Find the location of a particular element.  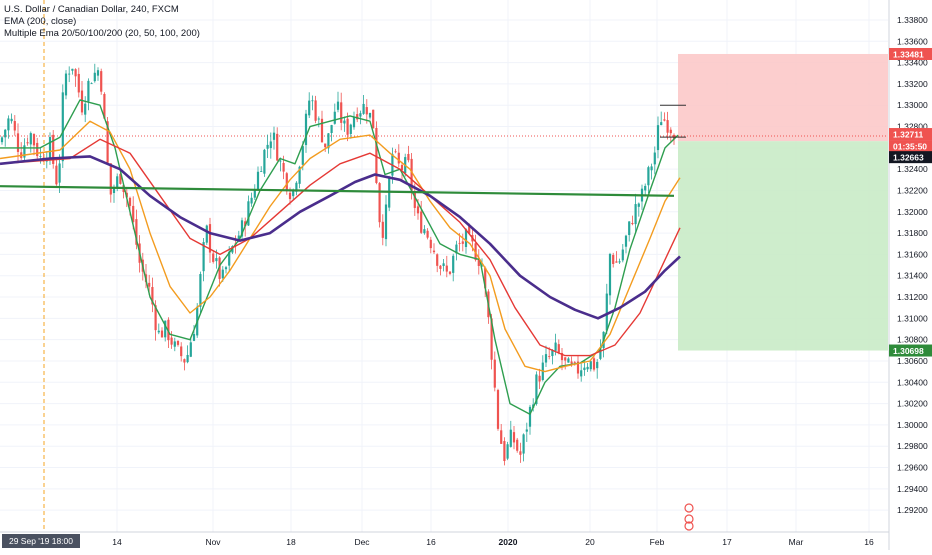

y-tick-label: 1.30200 is located at coordinates (912, 404).